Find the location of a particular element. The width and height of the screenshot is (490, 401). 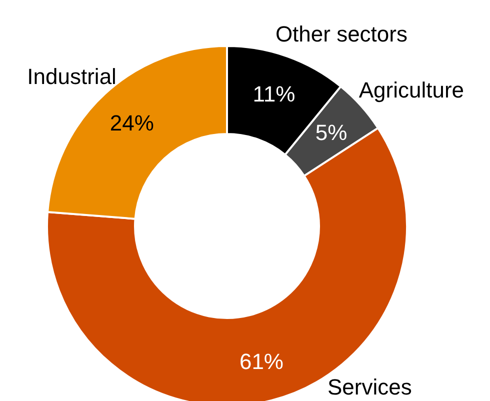

slice-label: Agriculture is located at coordinates (411, 89).